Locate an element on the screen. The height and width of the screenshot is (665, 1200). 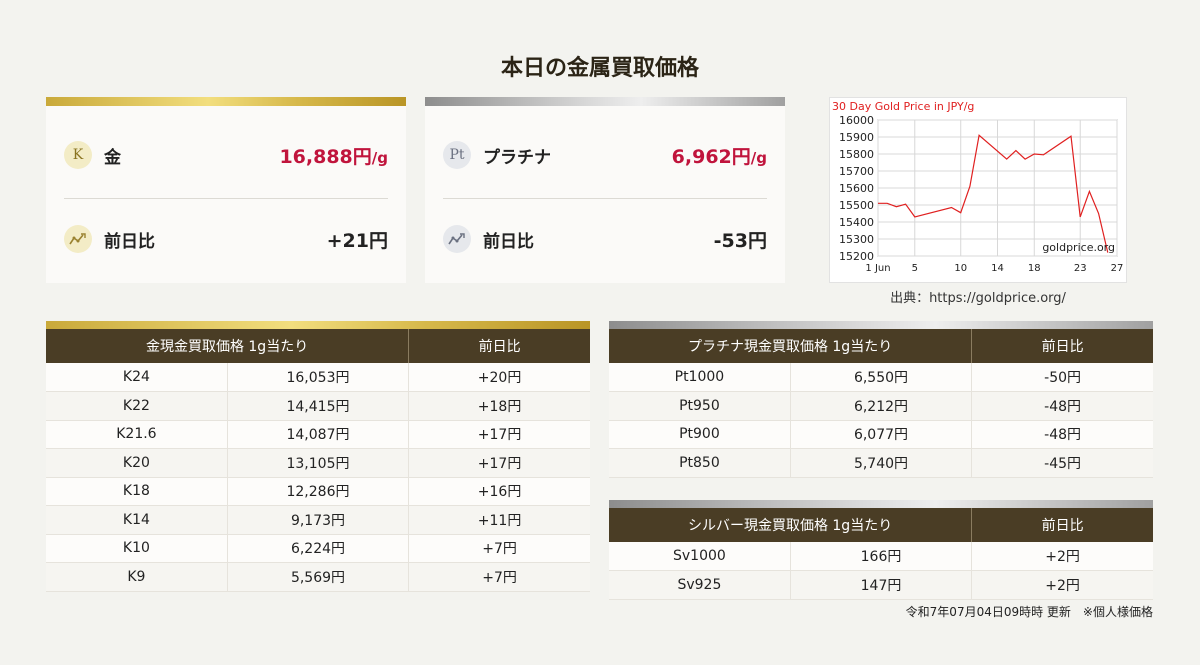
platinum-table-header-price: プラチナ現金買取価格 1g当たり is located at coordinates (791, 346).